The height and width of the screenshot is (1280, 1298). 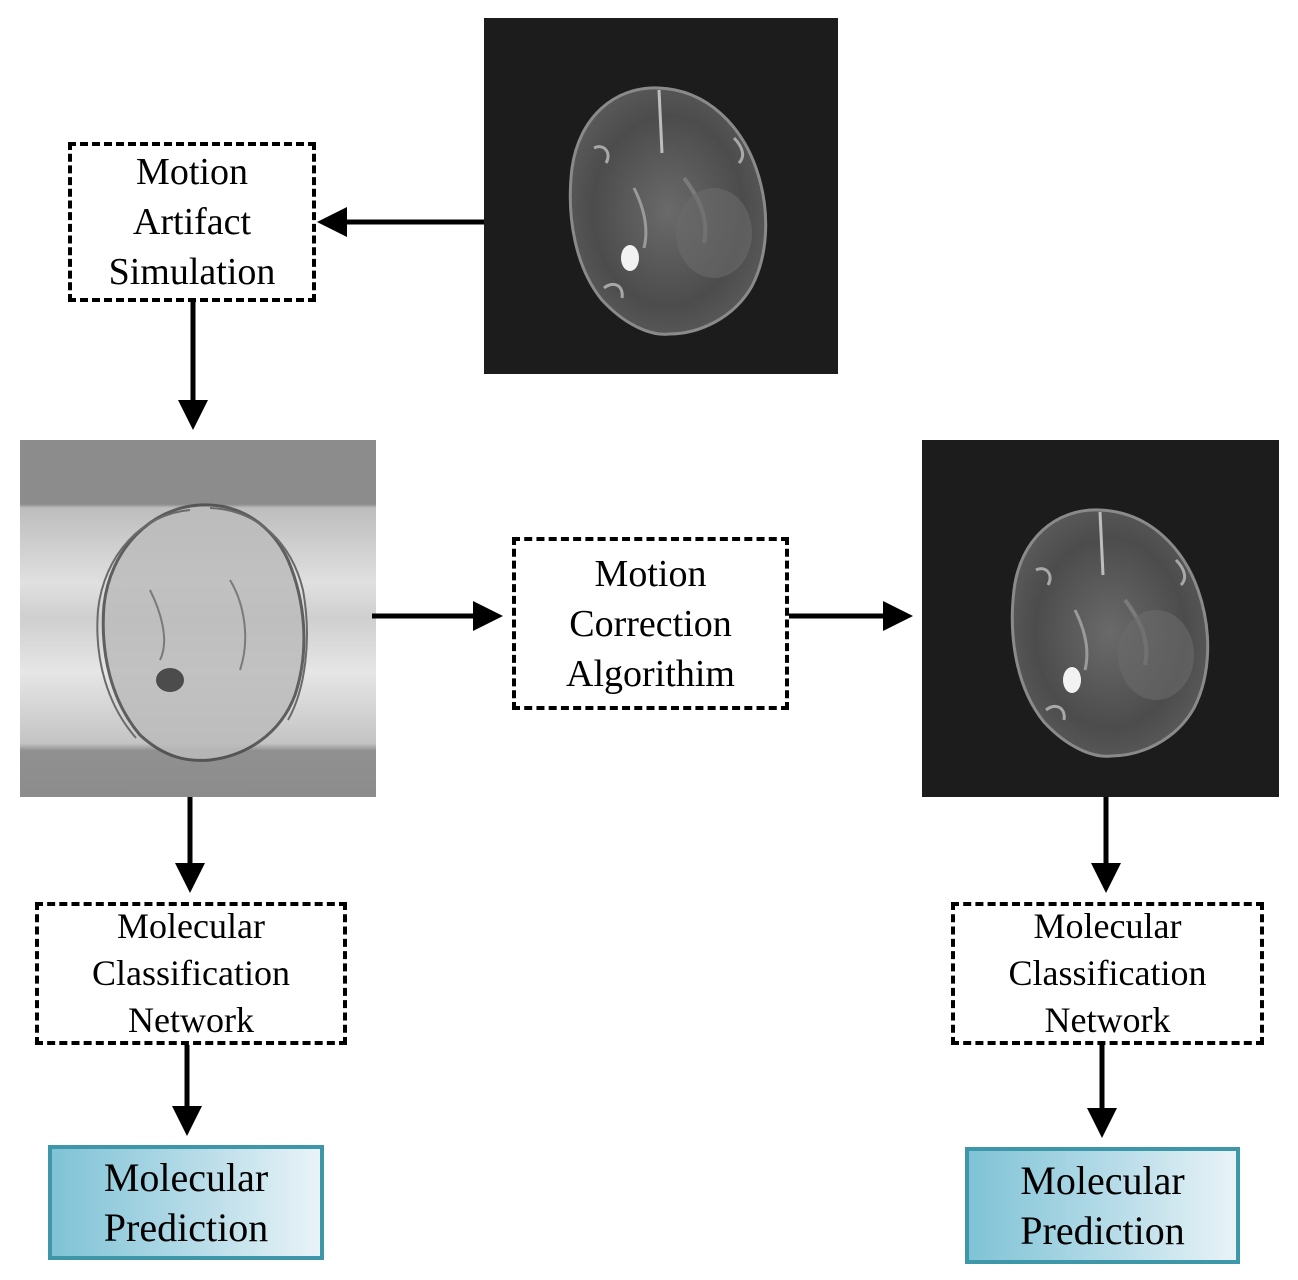 I want to click on motion-corrupted-scan, so click(x=198, y=618).